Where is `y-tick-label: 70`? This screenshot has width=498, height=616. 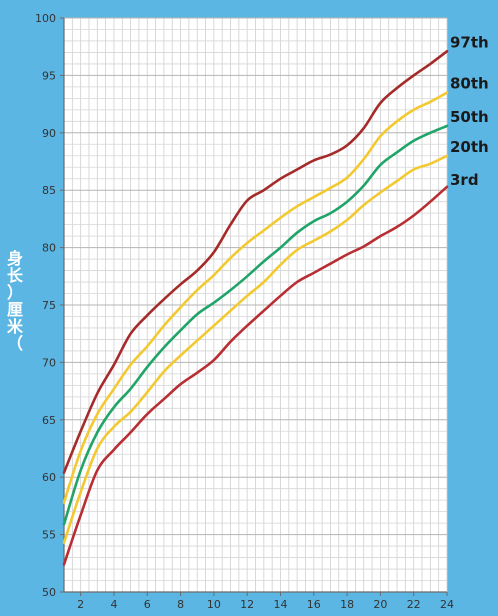 y-tick-label: 70 is located at coordinates (49, 362).